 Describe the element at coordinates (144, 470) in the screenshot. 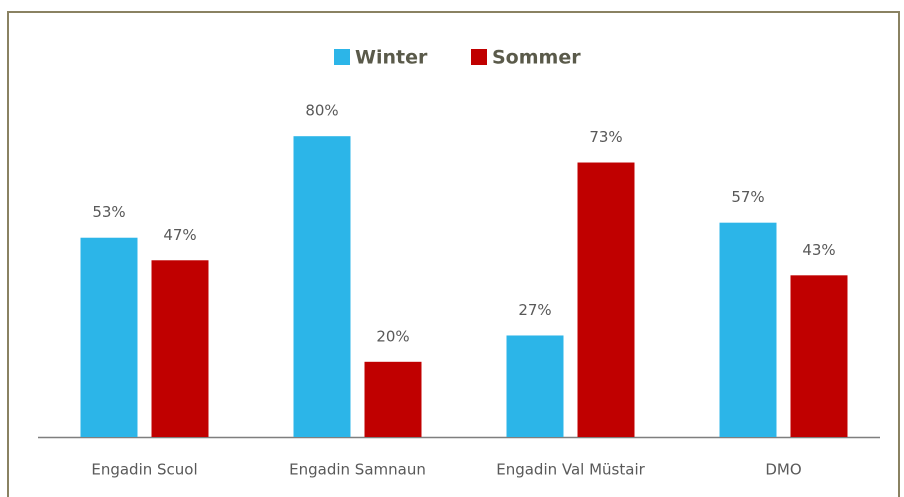

I see `x-tick-label: Engadin Scuol` at that location.